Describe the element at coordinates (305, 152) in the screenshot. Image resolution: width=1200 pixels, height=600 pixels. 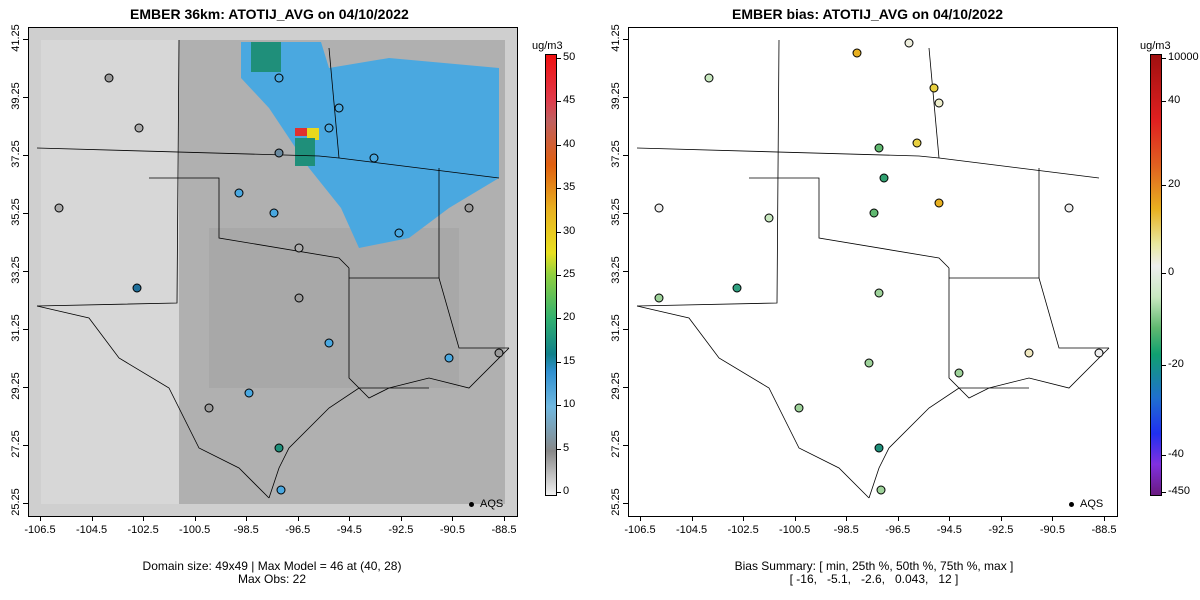
I see `model-hotspot-green` at that location.